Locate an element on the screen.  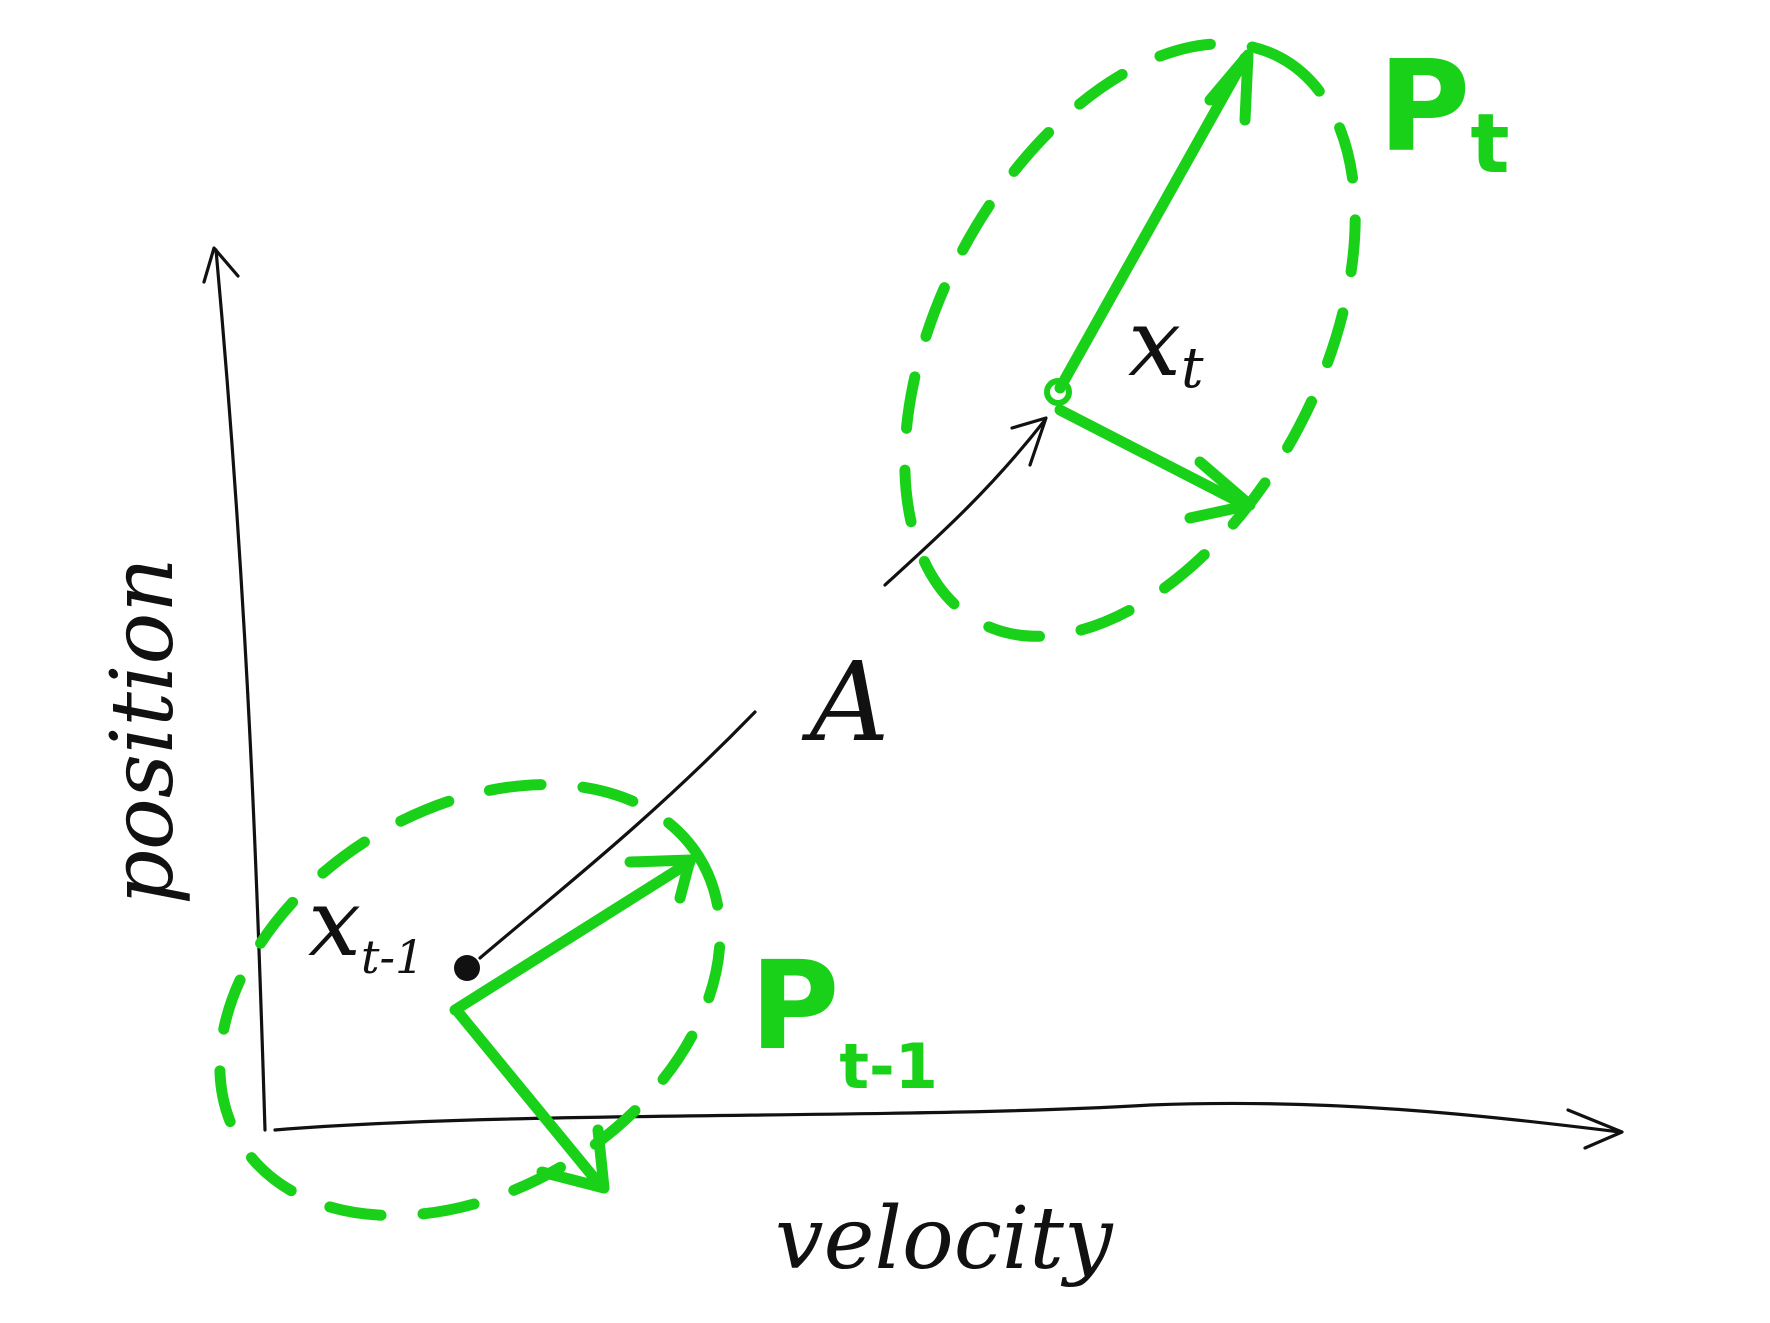
y-axis-label: position is located at coordinates (143, 731).